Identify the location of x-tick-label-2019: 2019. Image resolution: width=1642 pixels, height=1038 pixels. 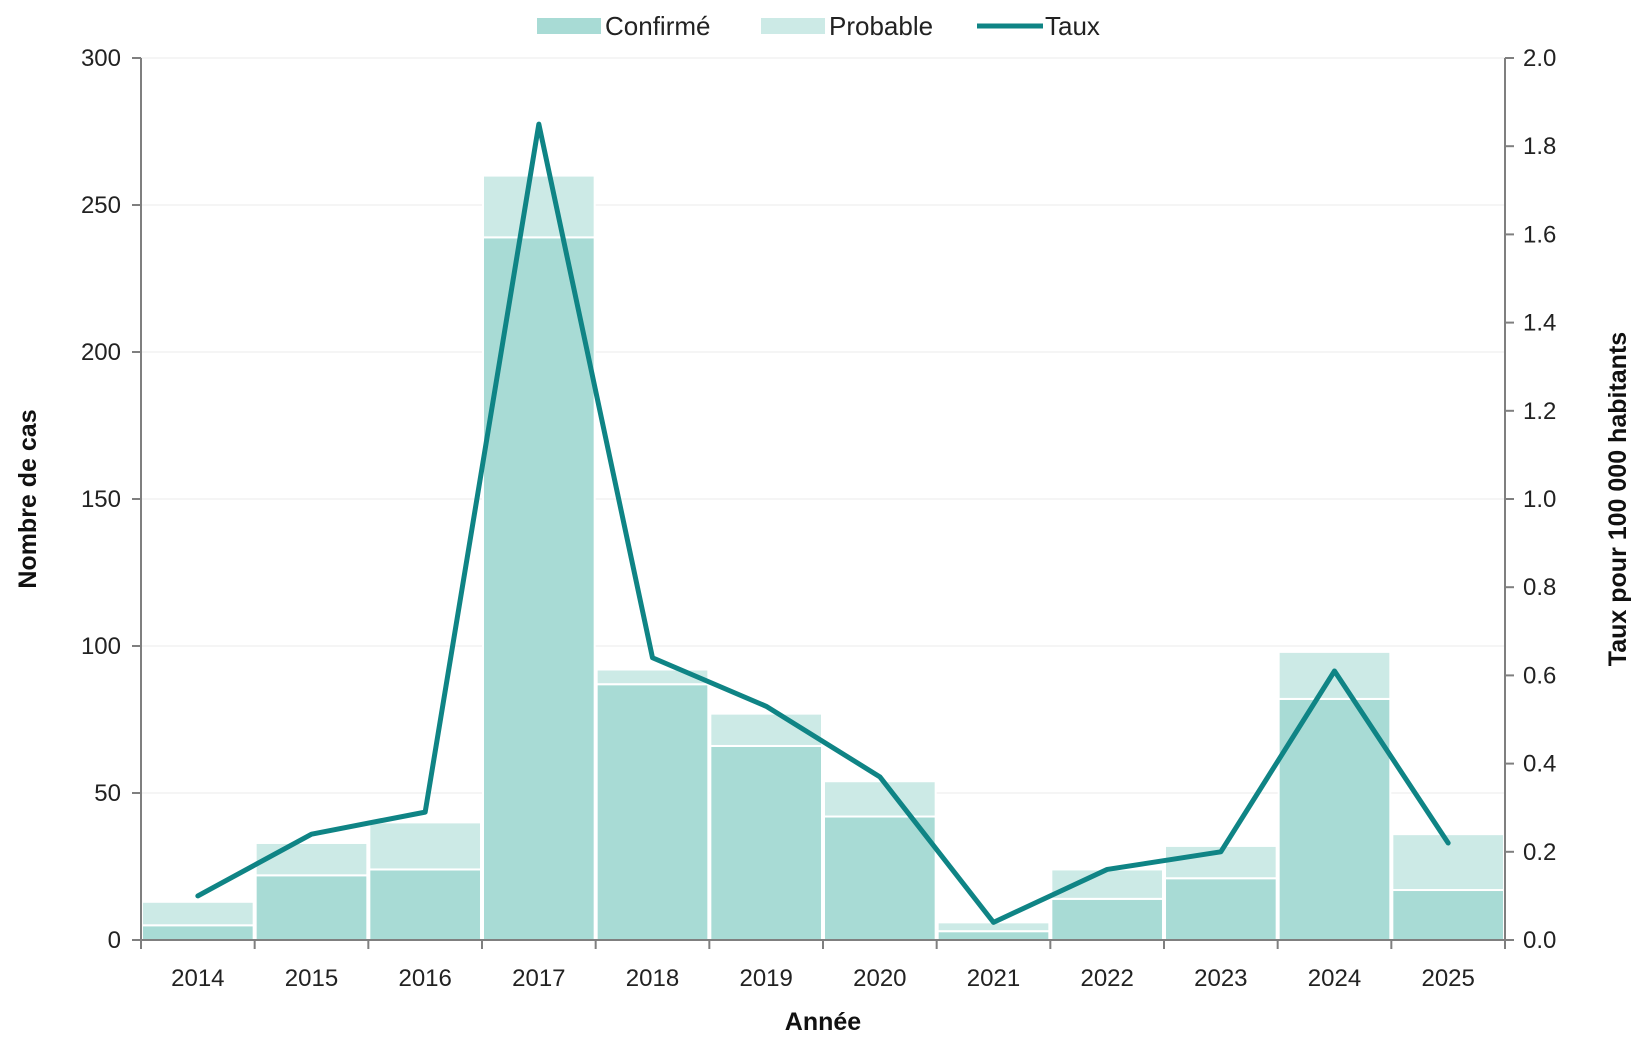
(765, 978).